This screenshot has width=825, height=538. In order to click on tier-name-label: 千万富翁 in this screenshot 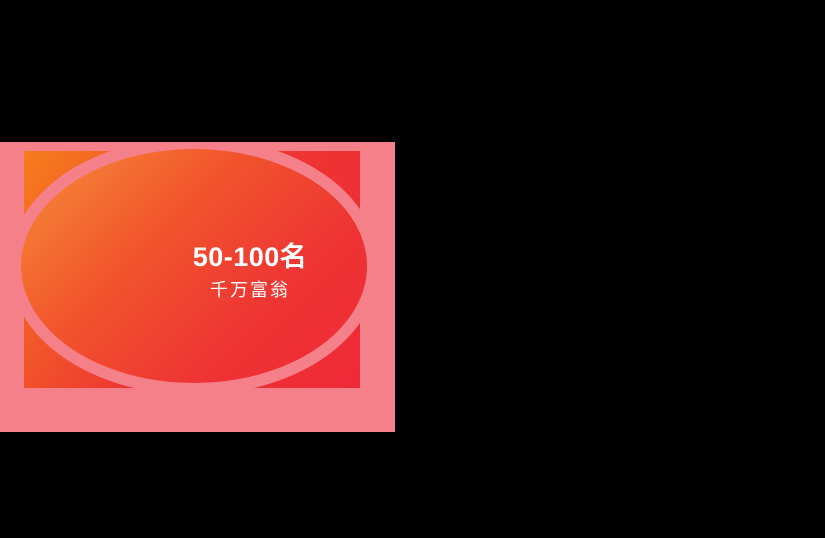, I will do `click(250, 290)`.